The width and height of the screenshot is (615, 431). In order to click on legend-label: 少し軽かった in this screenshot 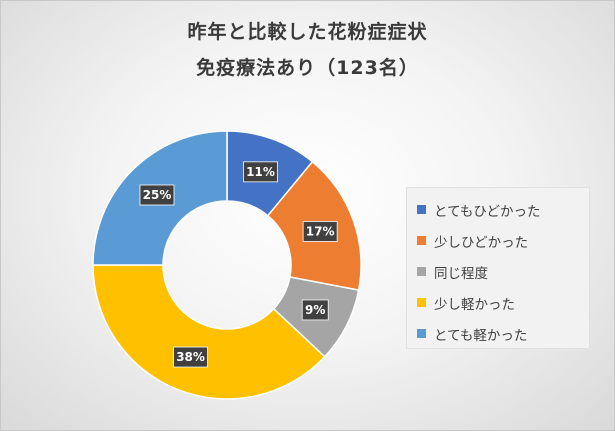, I will do `click(474, 304)`.